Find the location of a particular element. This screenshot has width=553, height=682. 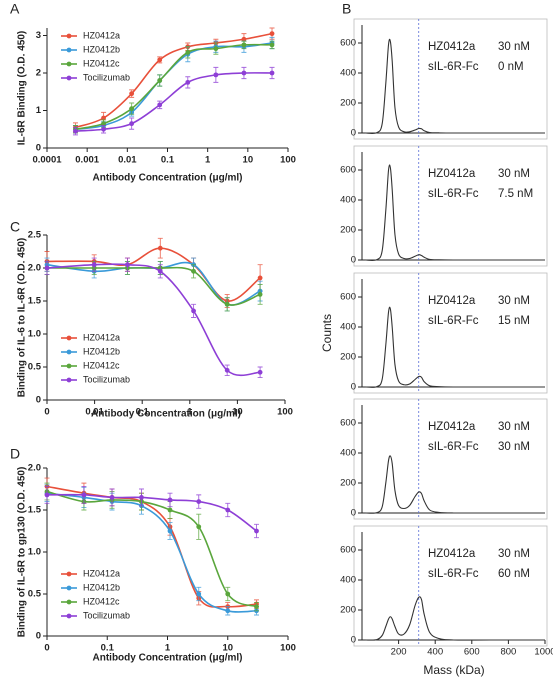

x-tick-label: 1 is located at coordinates (208, 160).